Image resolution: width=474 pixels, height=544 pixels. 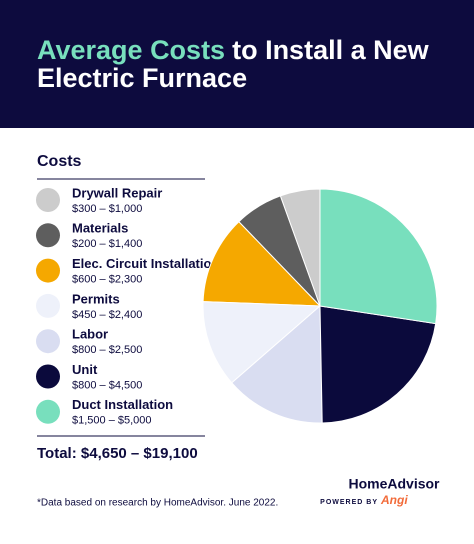 What do you see at coordinates (331, 50) in the screenshot?
I see `title-part: to Install a New` at bounding box center [331, 50].